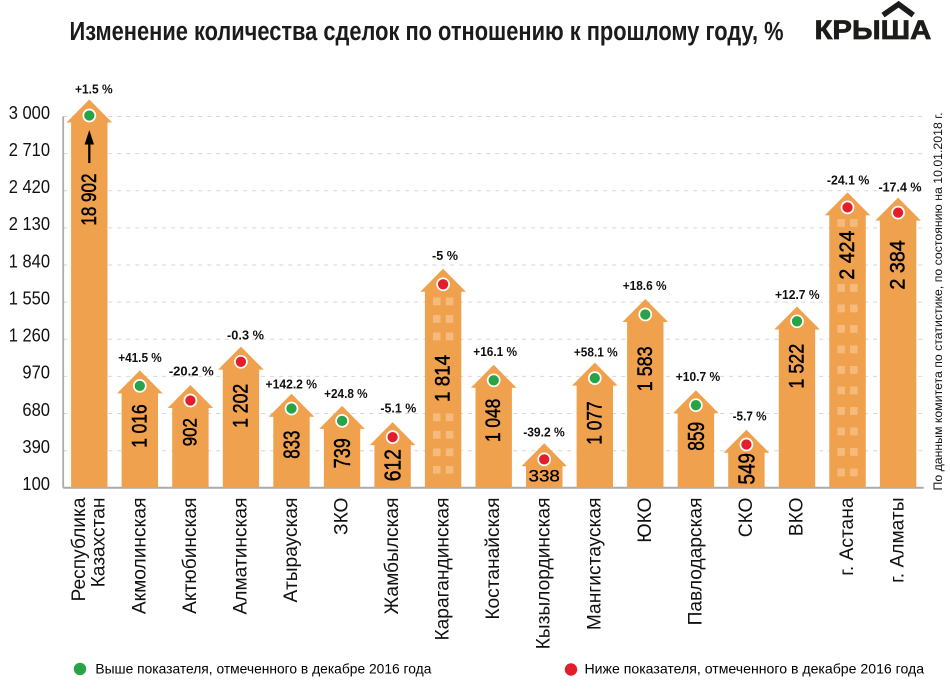 The width and height of the screenshot is (950, 698). What do you see at coordinates (240, 556) in the screenshot?
I see `svg-text: Алматинская` at bounding box center [240, 556].